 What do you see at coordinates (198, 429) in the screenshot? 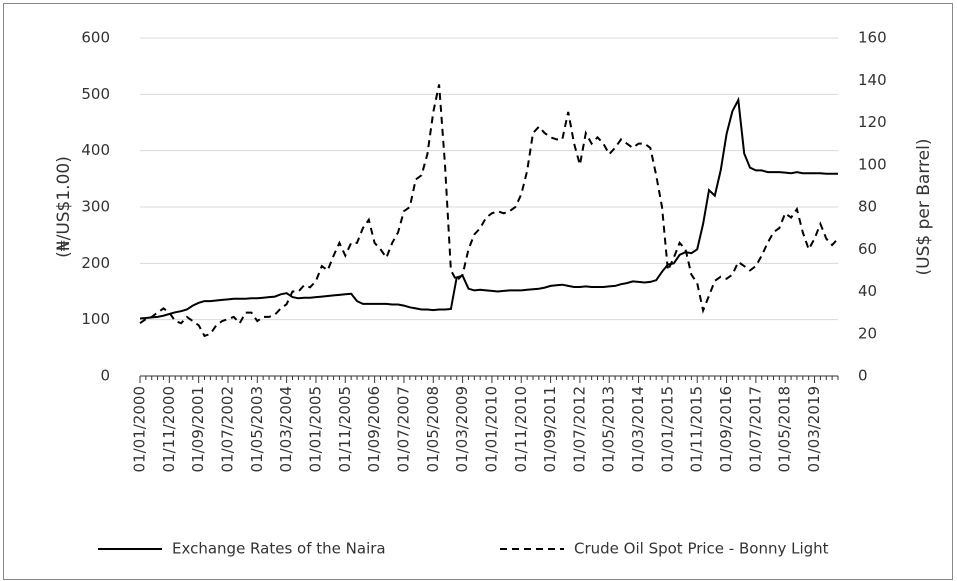
I see `x-tick-label: 01/09/2001` at bounding box center [198, 429].